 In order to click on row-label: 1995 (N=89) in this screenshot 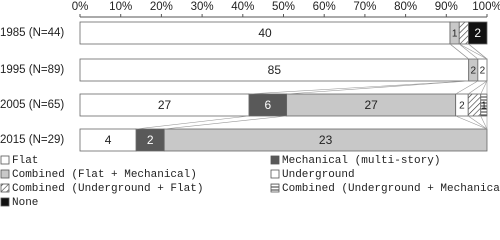, I will do `click(32, 70)`.